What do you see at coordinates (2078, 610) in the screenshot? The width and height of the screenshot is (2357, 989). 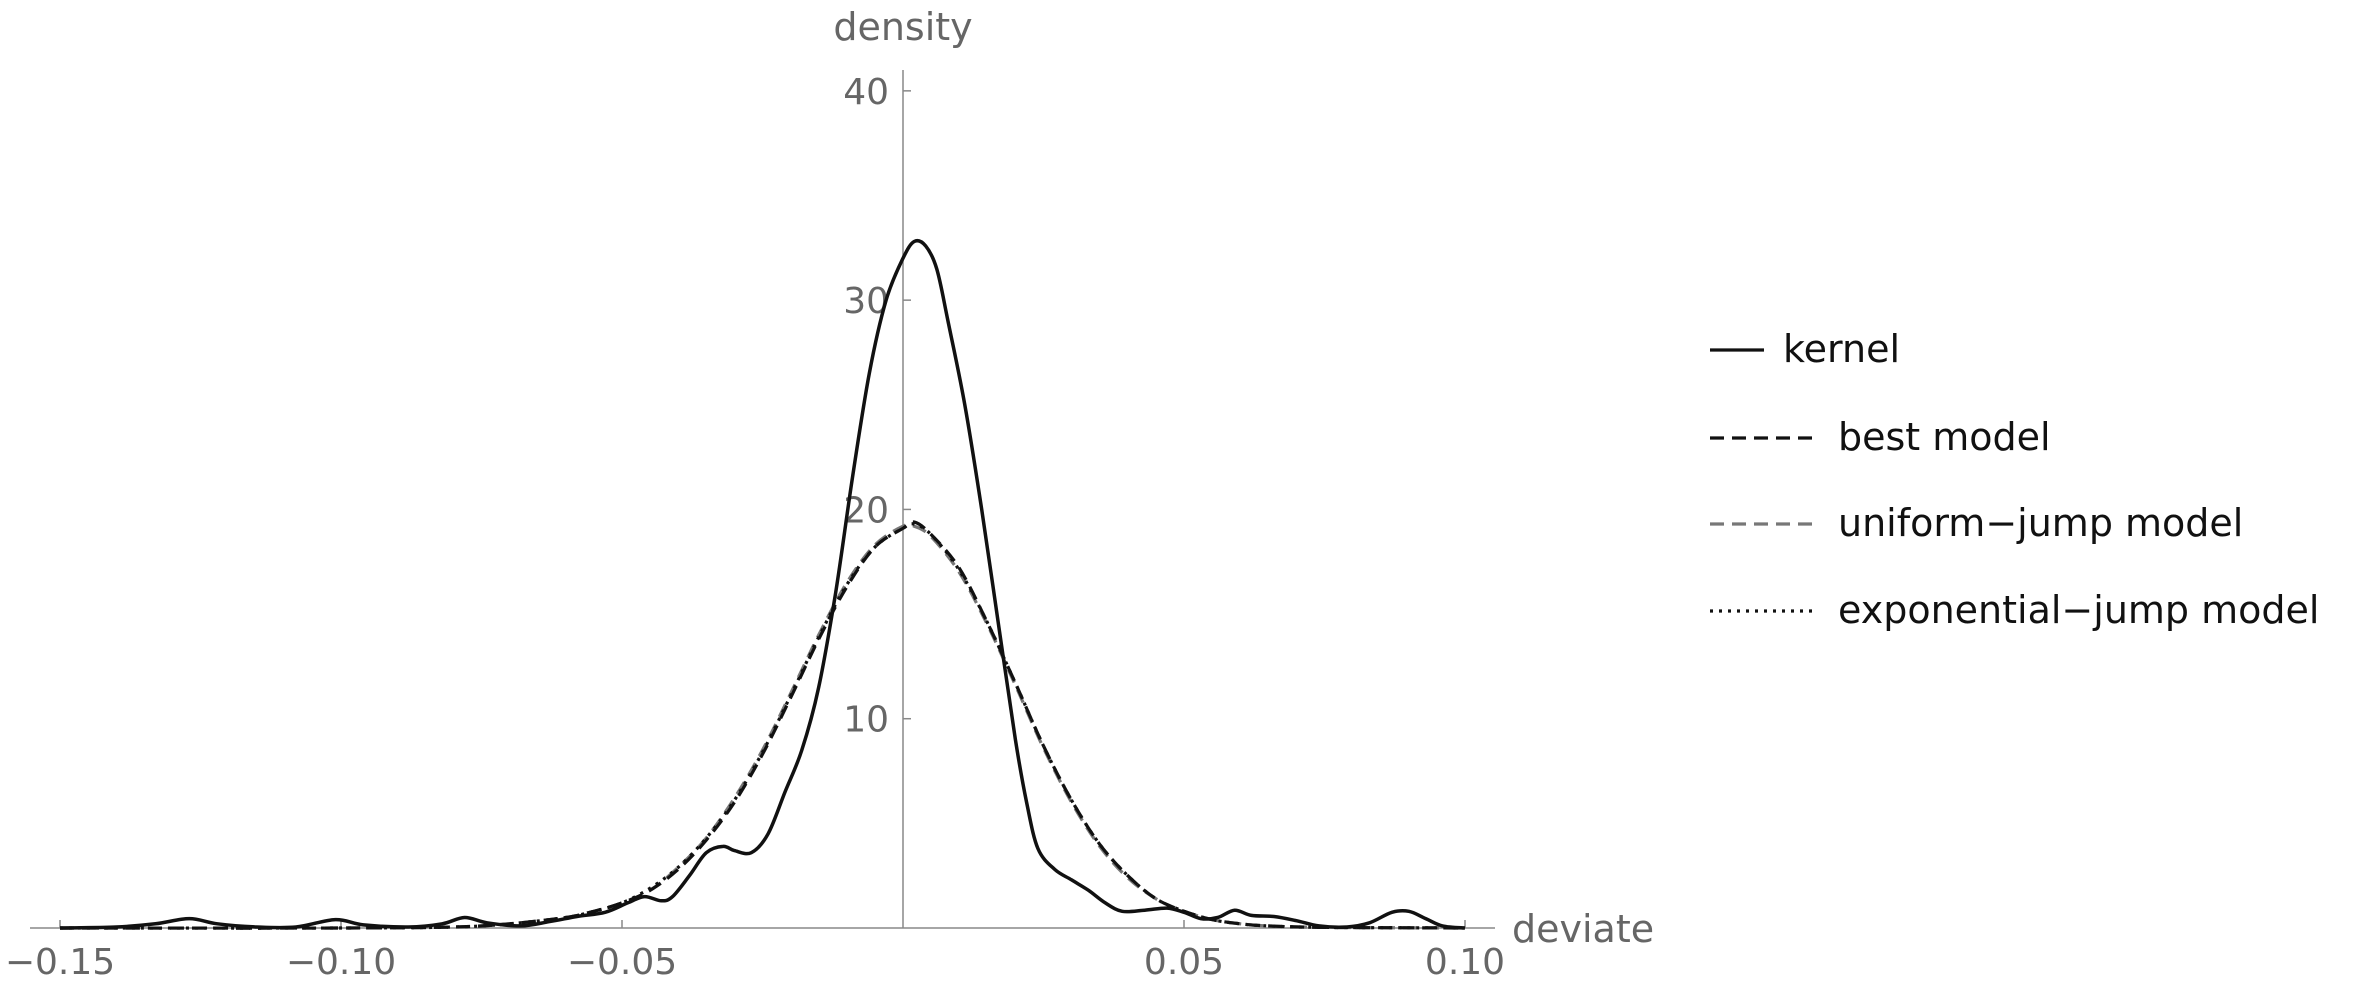 I see `legend-label-exponential-jump-model: exponential−jump model` at bounding box center [2078, 610].